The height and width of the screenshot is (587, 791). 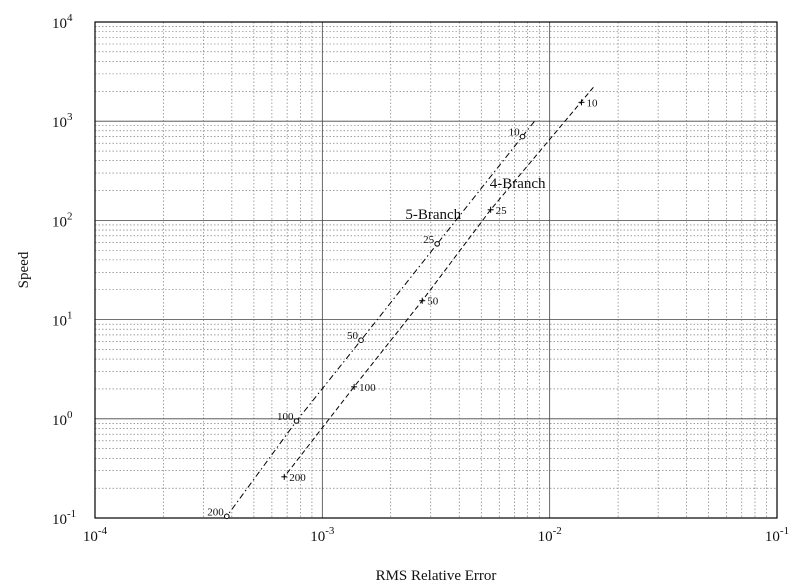 I want to click on x-tick-label: 10⁻¹, so click(x=777, y=535).